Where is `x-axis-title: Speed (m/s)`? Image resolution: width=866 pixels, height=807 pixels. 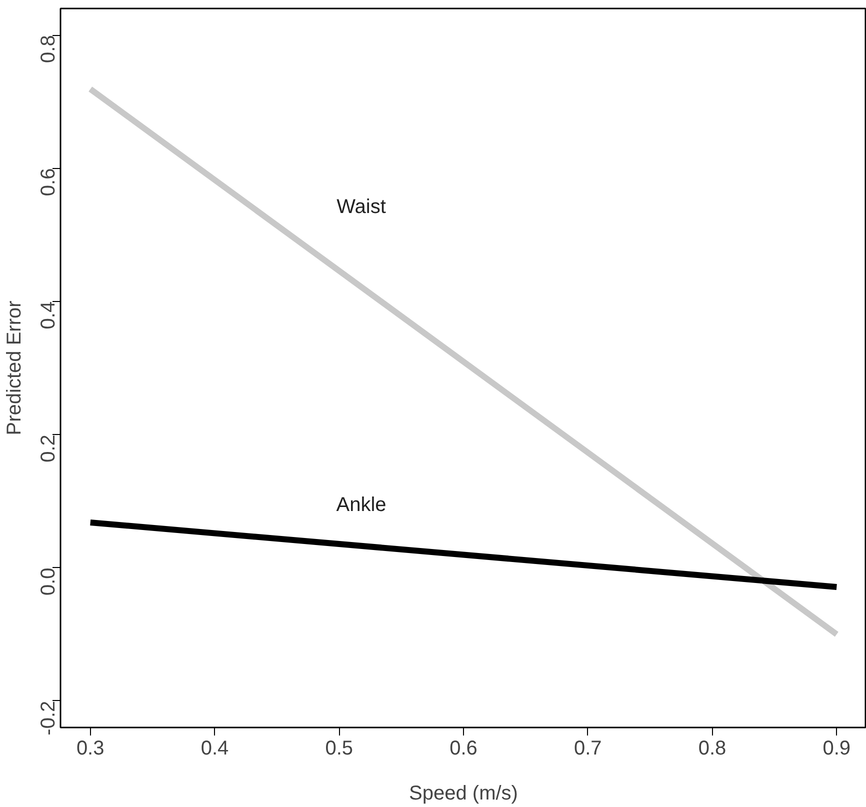
x-axis-title: Speed (m/s) is located at coordinates (463, 793).